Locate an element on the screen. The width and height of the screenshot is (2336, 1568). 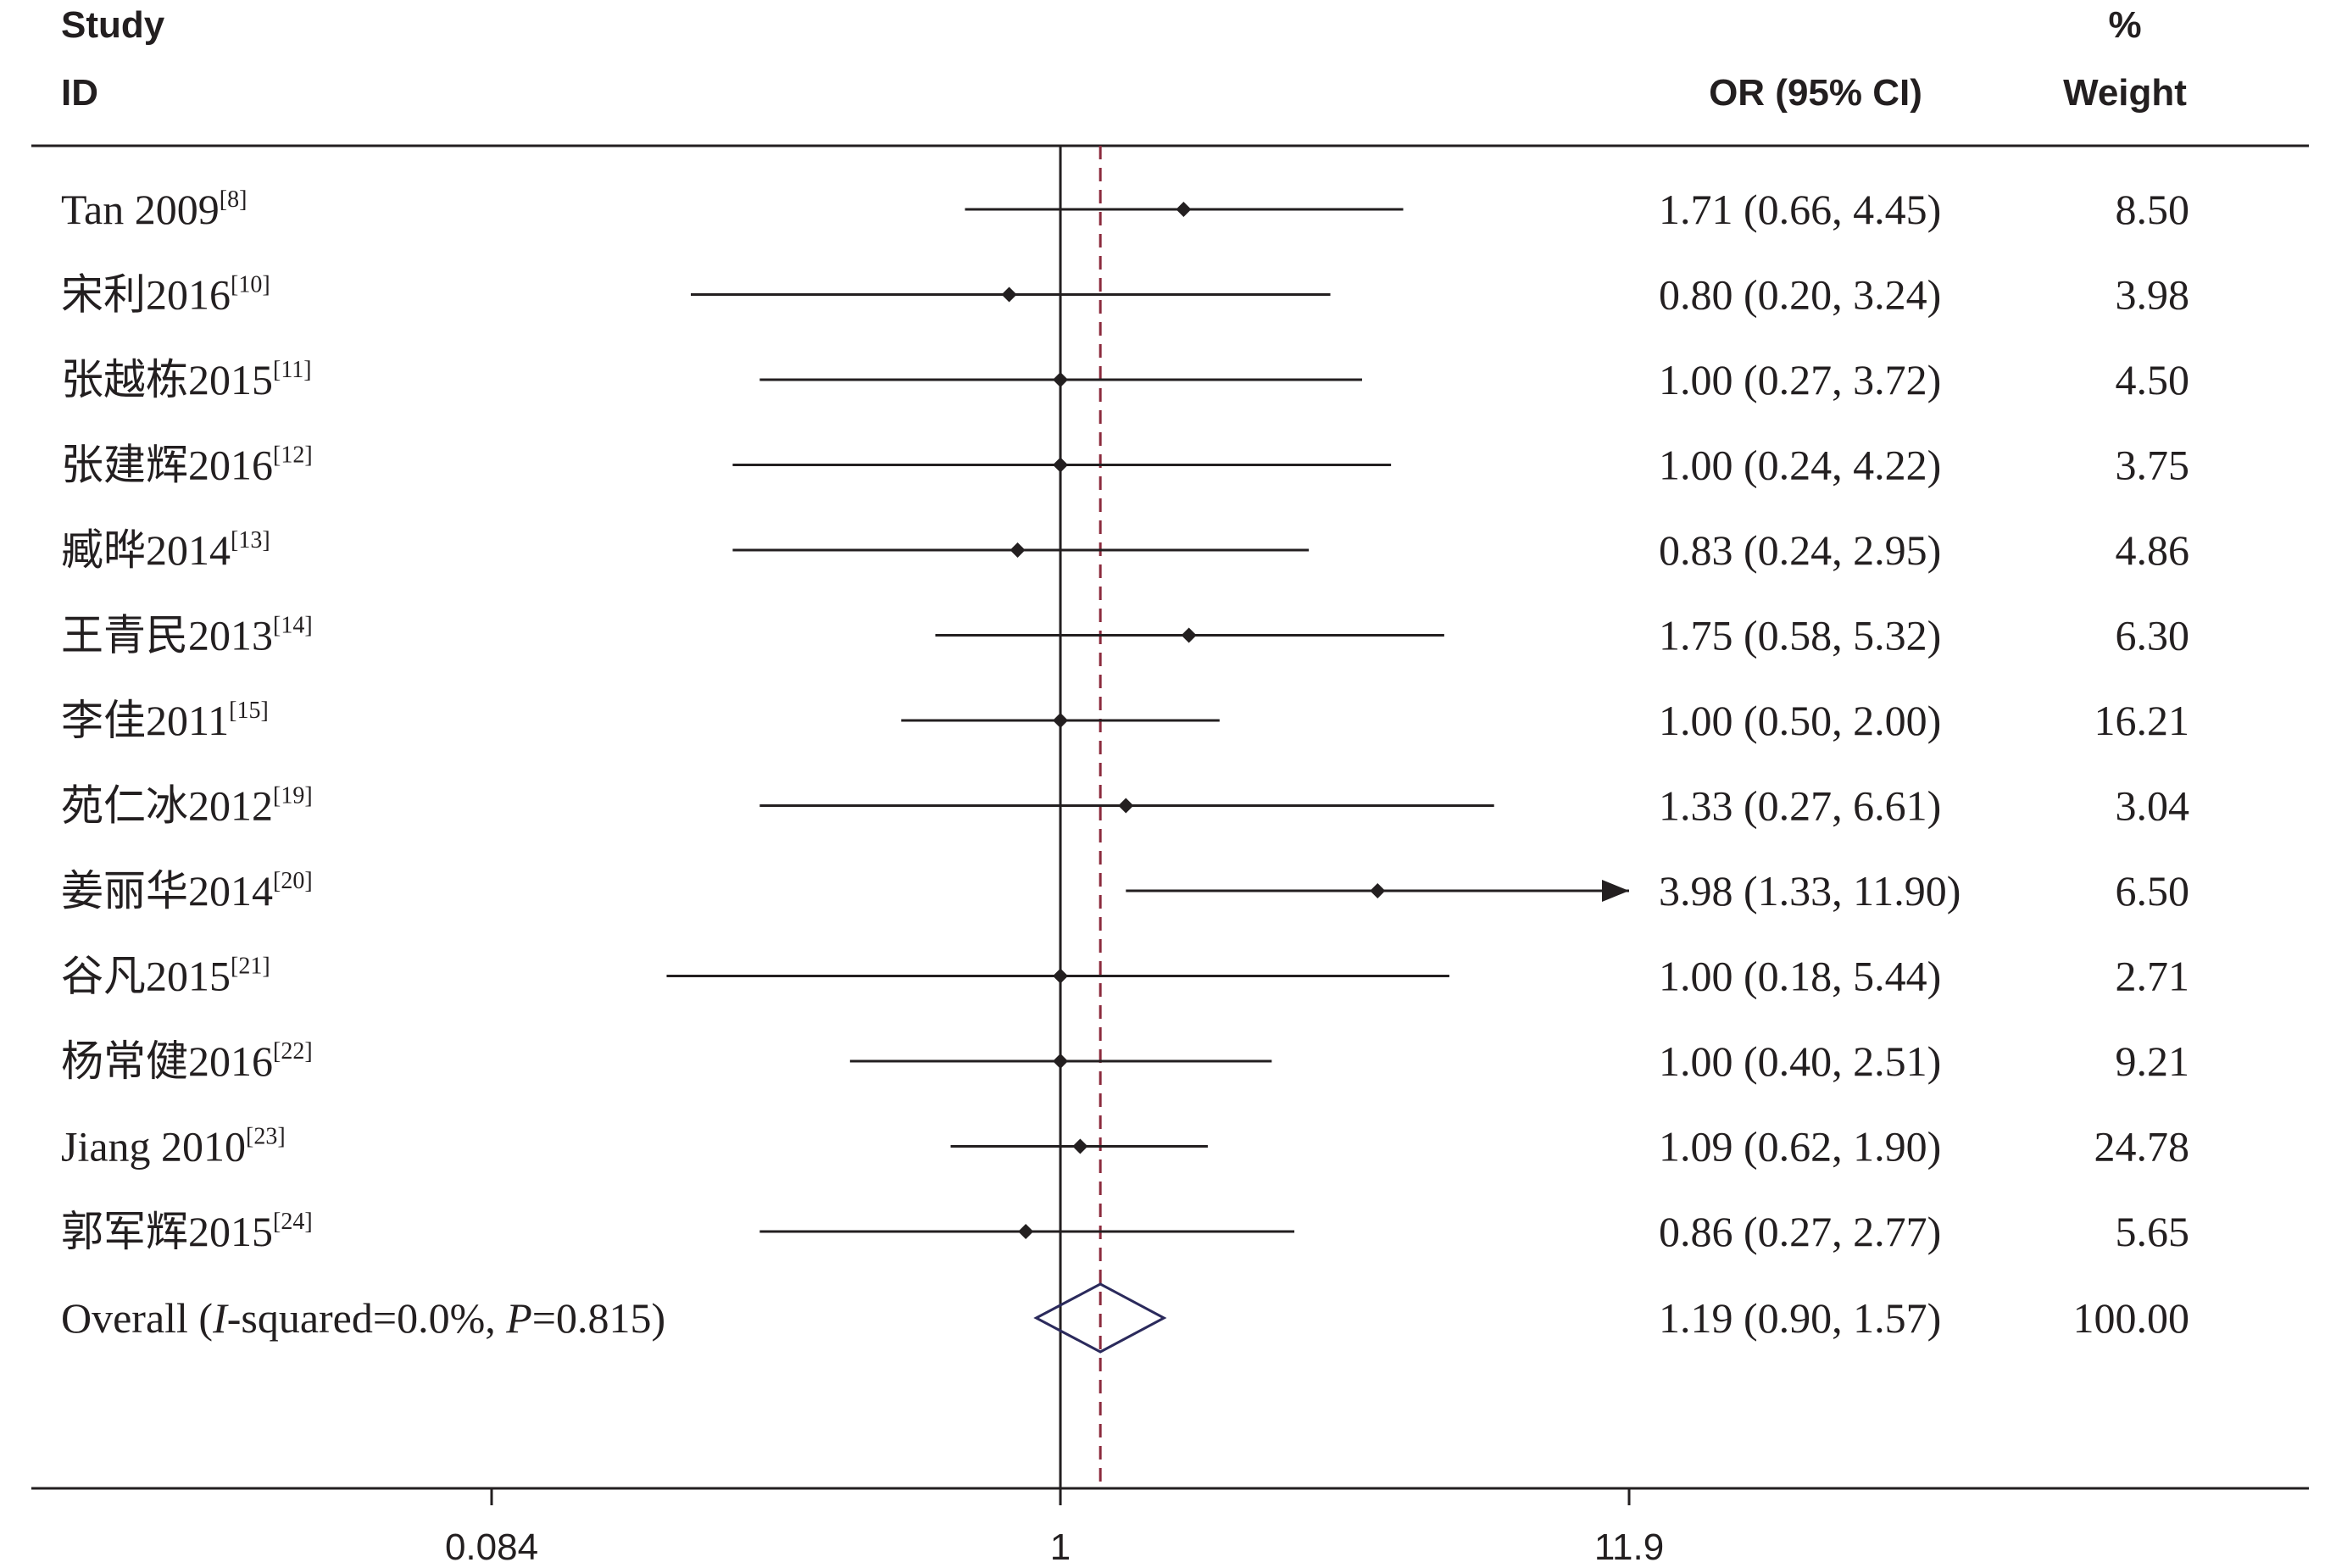
overall-diamond is located at coordinates (1100, 1318).